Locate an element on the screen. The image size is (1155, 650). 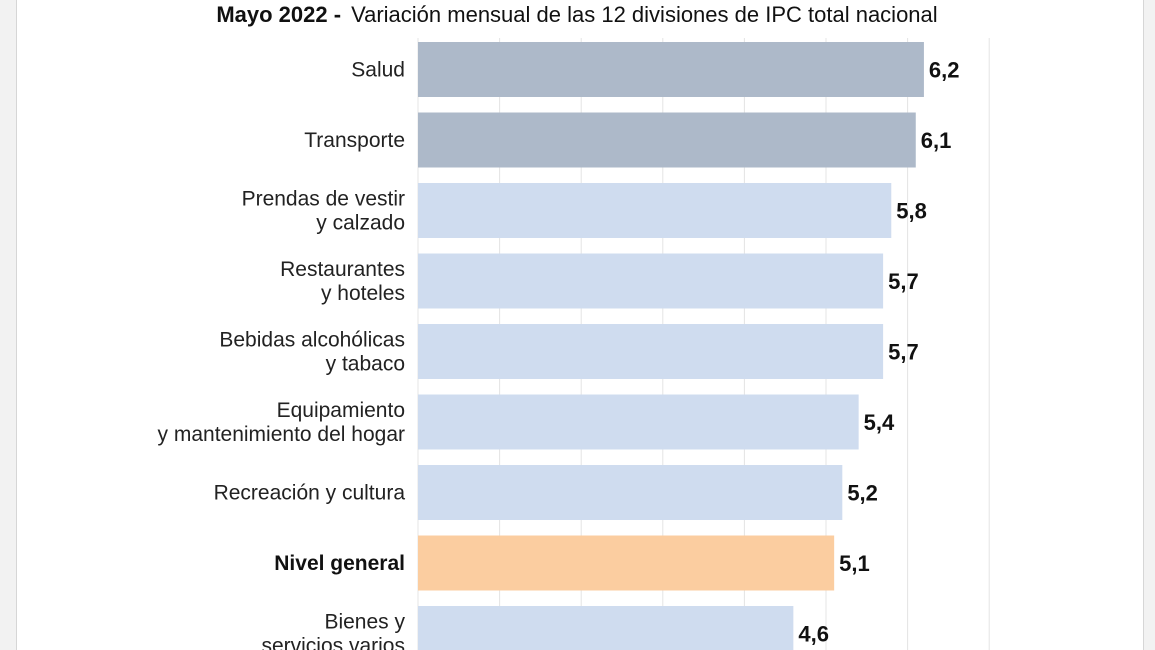
category-label-line: Salud is located at coordinates (378, 70).